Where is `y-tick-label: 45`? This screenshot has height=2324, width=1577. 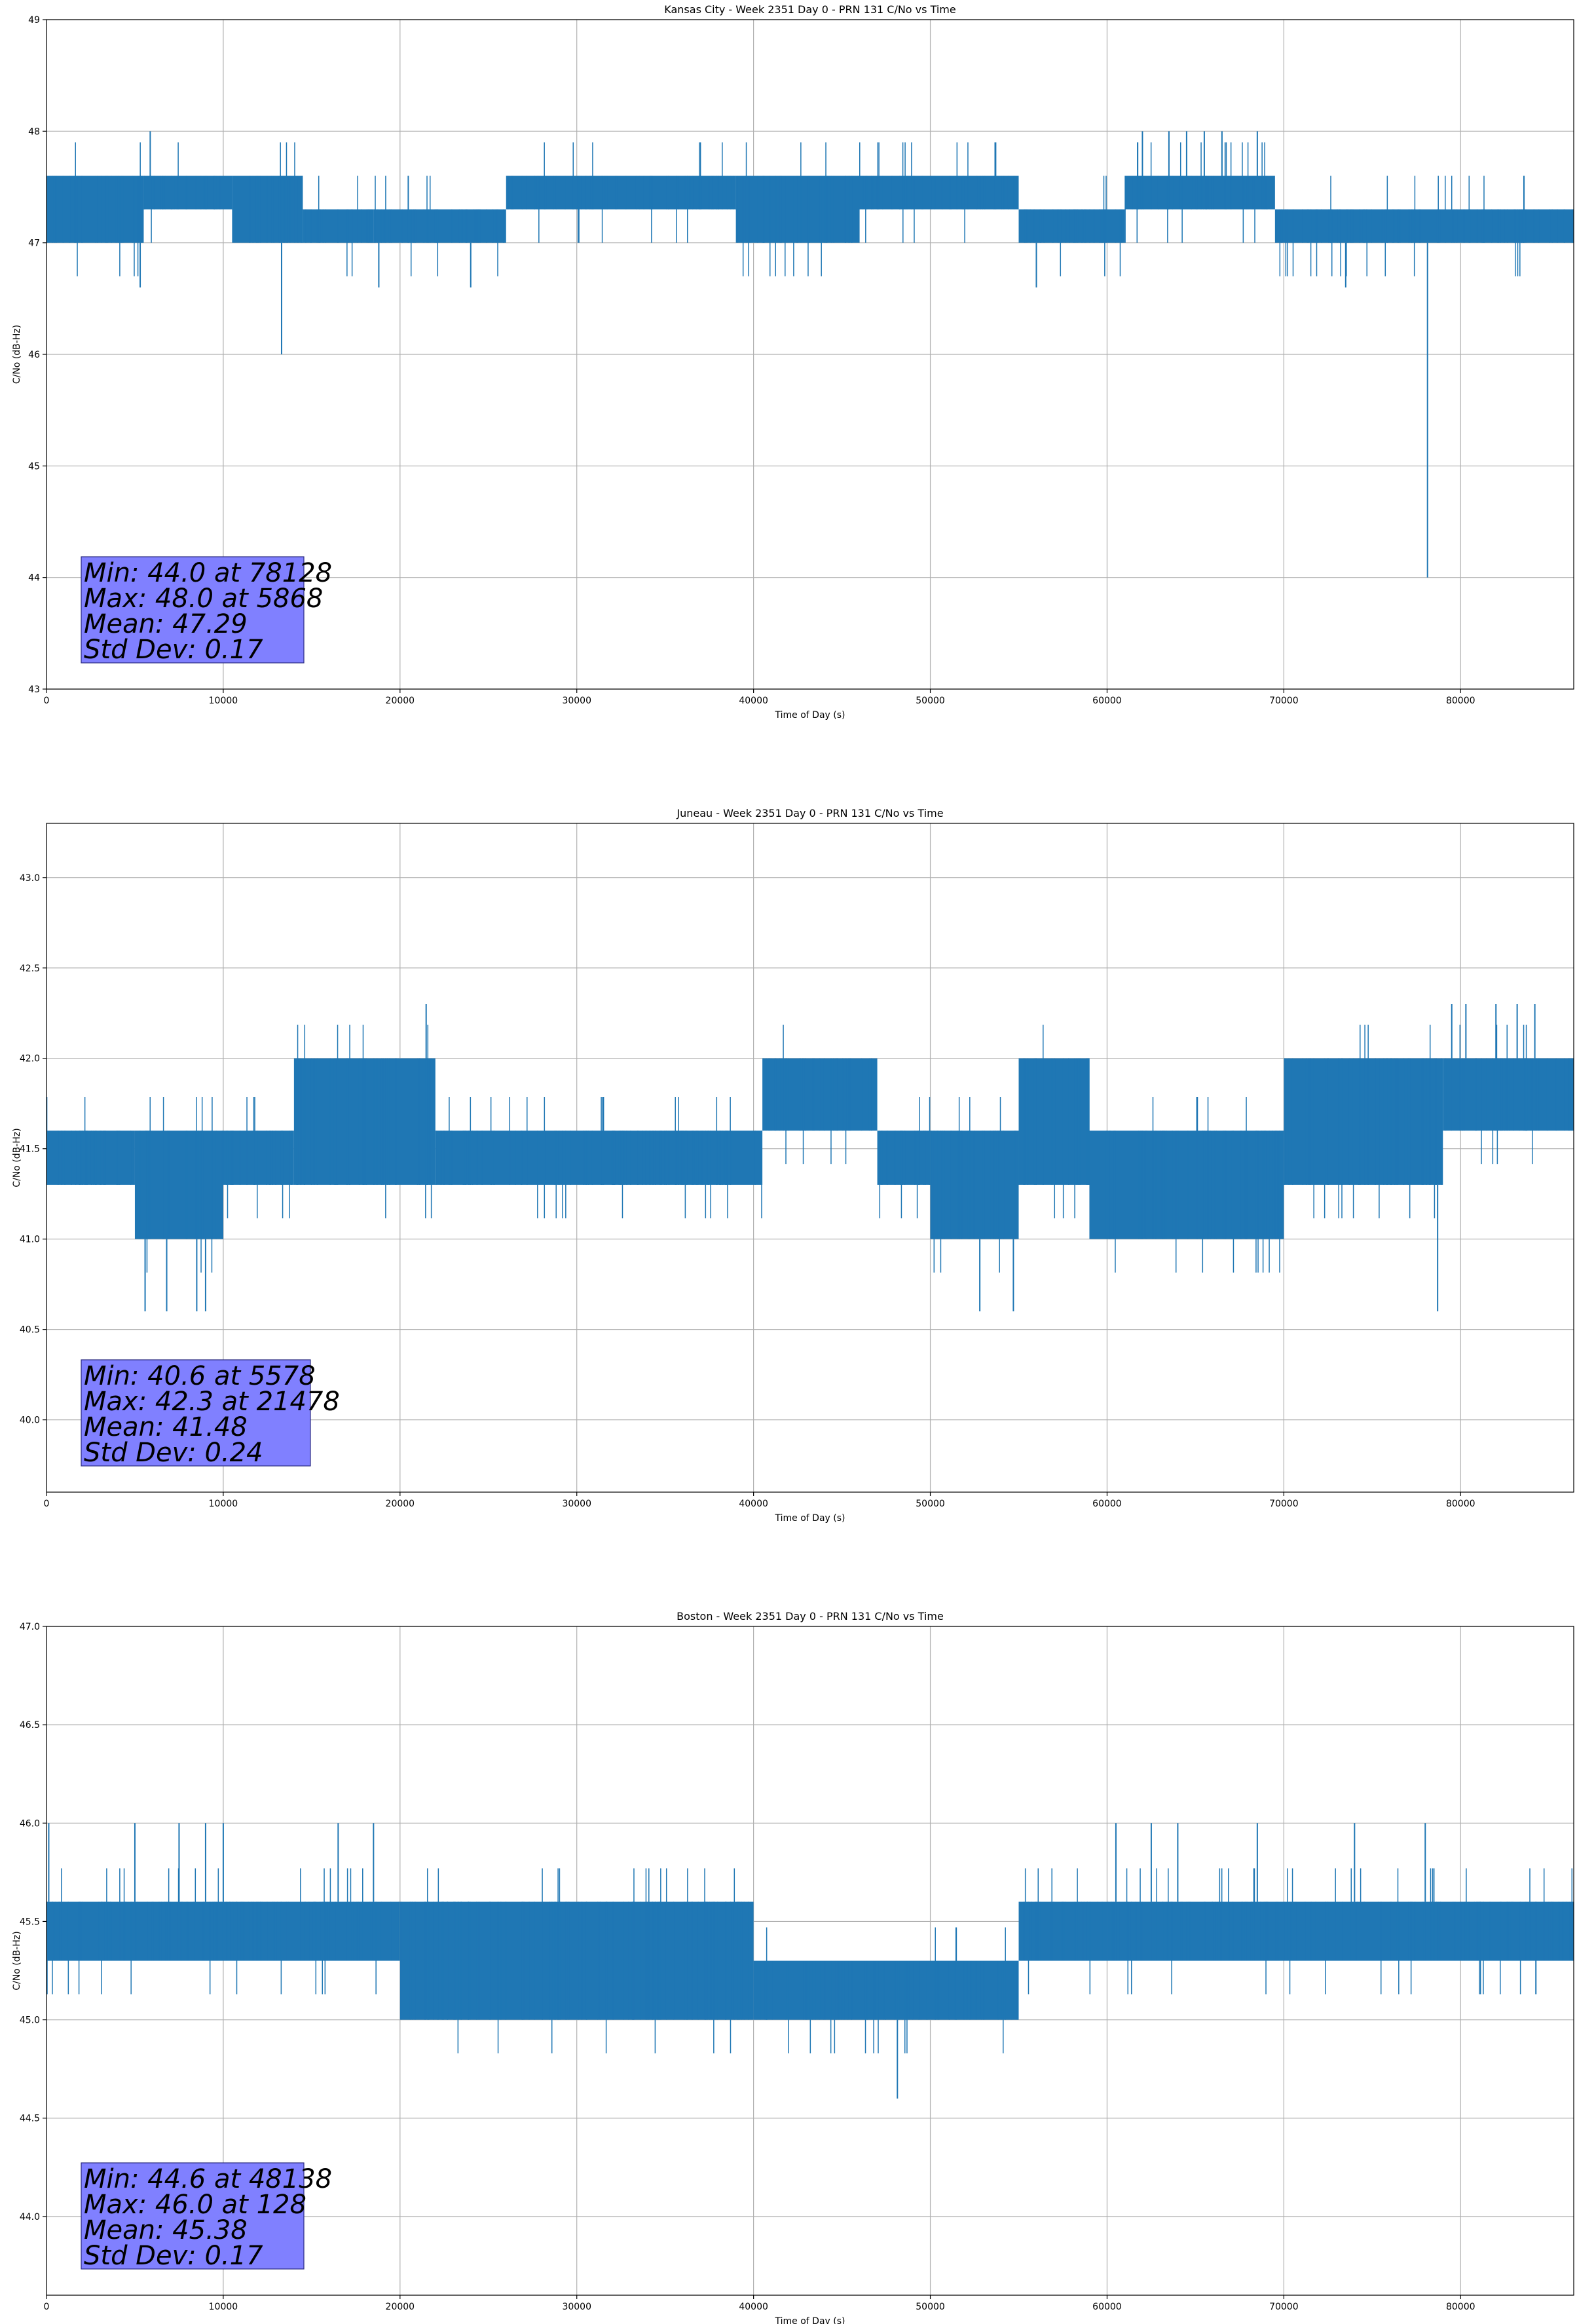 y-tick-label: 45 is located at coordinates (34, 466).